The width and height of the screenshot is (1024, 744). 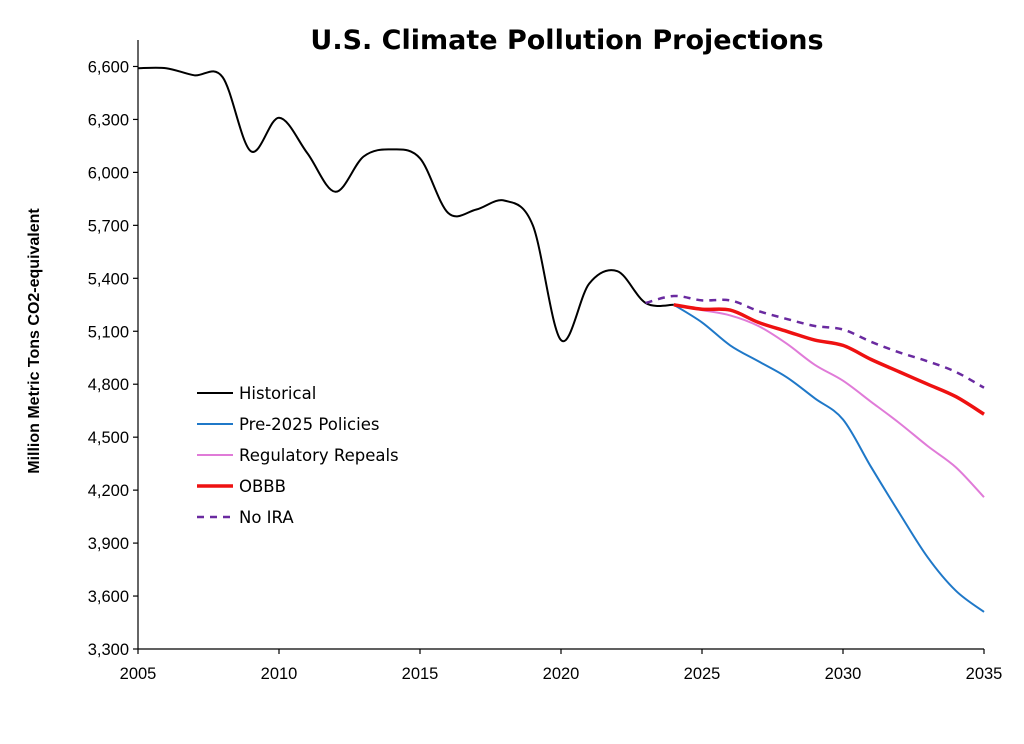 What do you see at coordinates (309, 424) in the screenshot?
I see `legend-label-pre-2025-policies: Pre-2025 Policies` at bounding box center [309, 424].